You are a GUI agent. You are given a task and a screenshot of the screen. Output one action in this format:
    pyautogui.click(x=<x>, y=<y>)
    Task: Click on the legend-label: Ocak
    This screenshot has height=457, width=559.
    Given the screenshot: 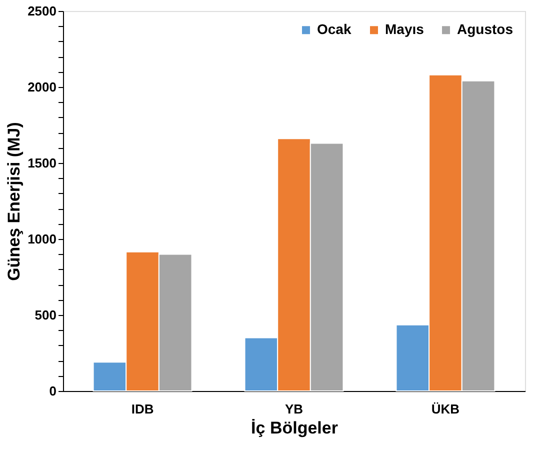 What is the action you would take?
    pyautogui.click(x=334, y=29)
    